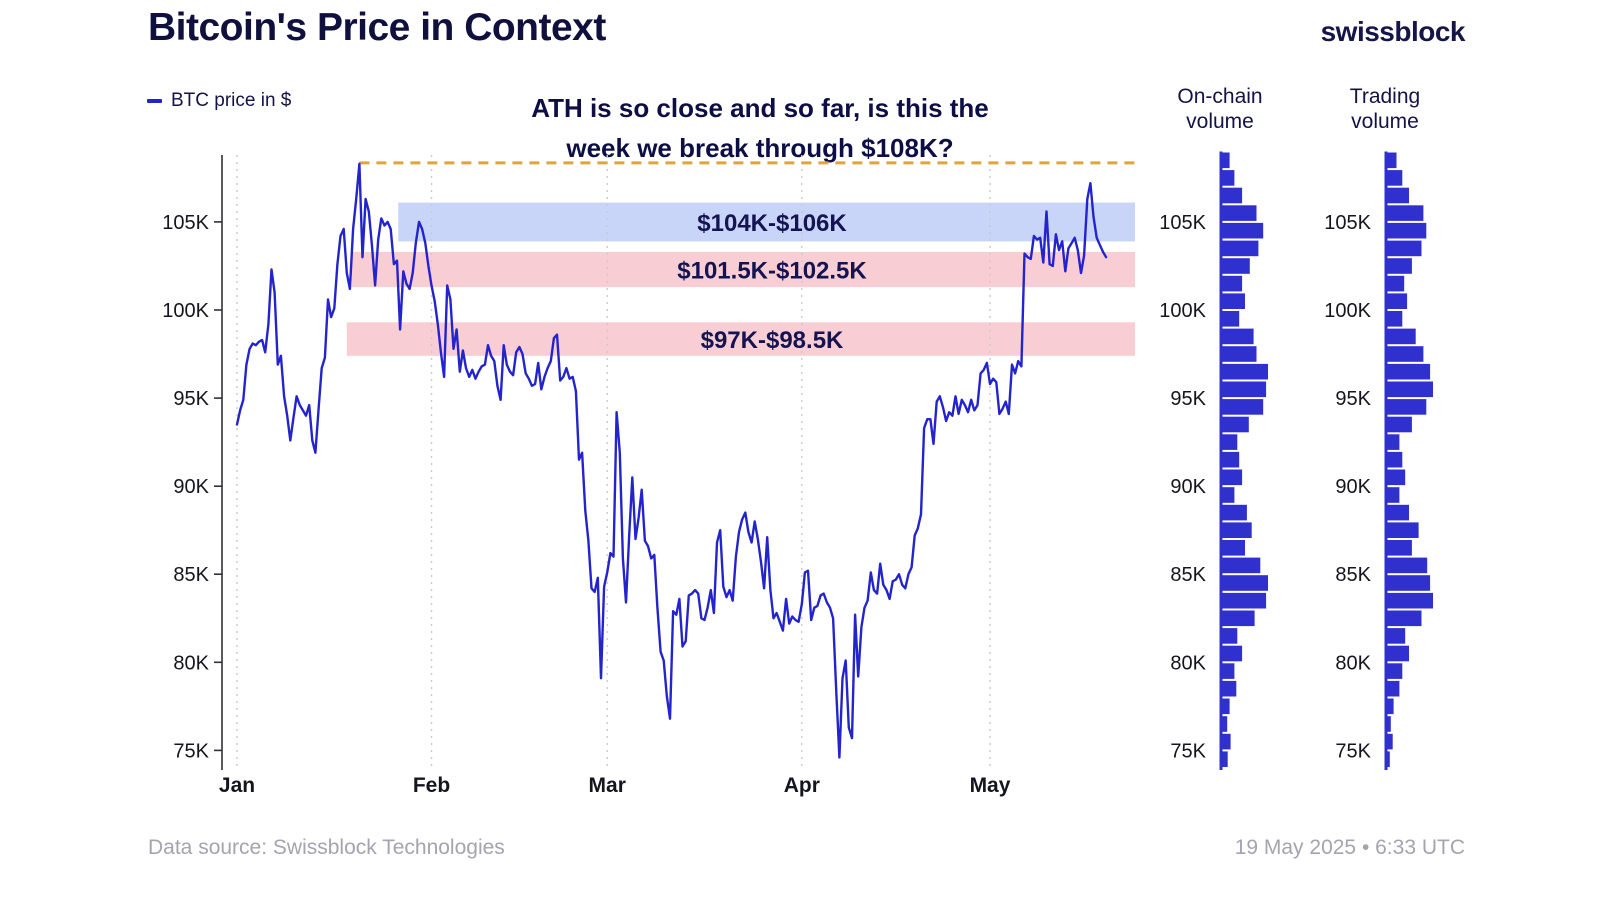  What do you see at coordinates (326, 847) in the screenshot?
I see `data-source-text: Data source: Swissblock Technologies` at bounding box center [326, 847].